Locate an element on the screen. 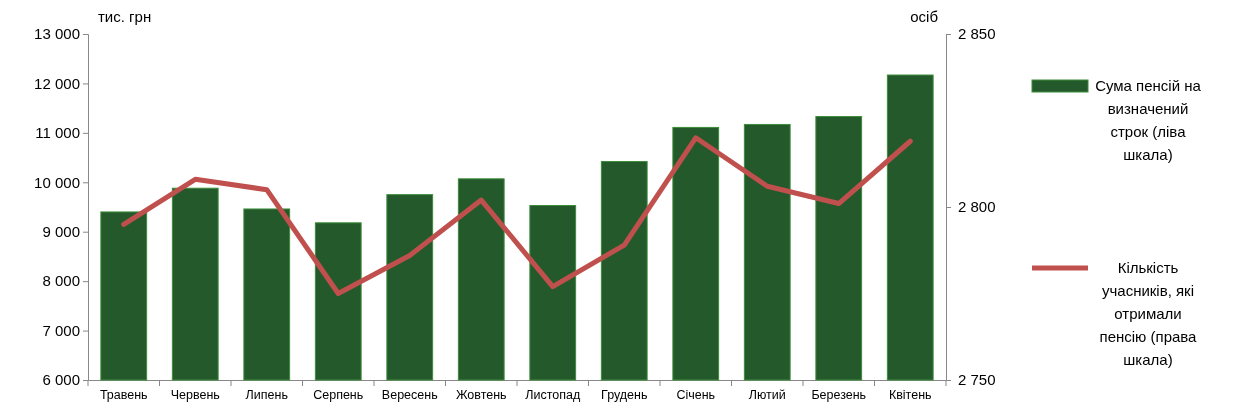  x-tick-label: Березень is located at coordinates (839, 395).